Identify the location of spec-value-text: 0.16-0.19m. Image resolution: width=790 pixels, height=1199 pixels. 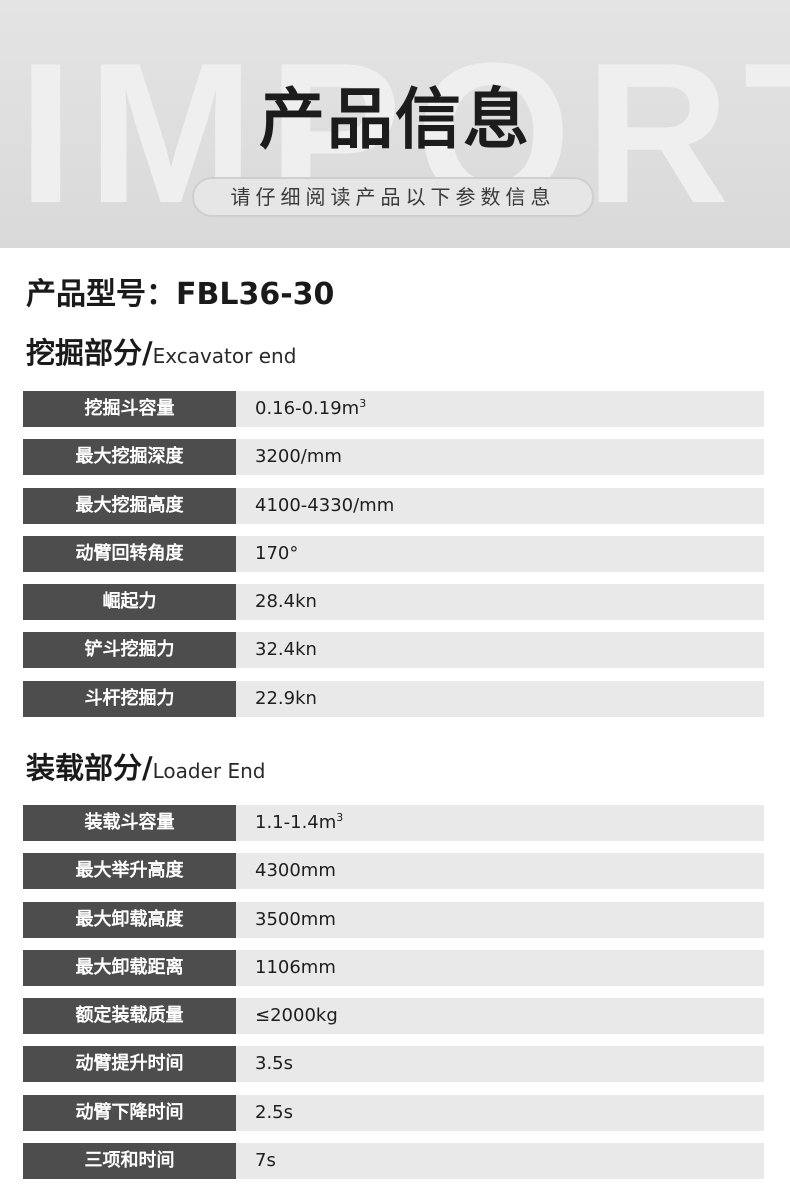
(307, 408).